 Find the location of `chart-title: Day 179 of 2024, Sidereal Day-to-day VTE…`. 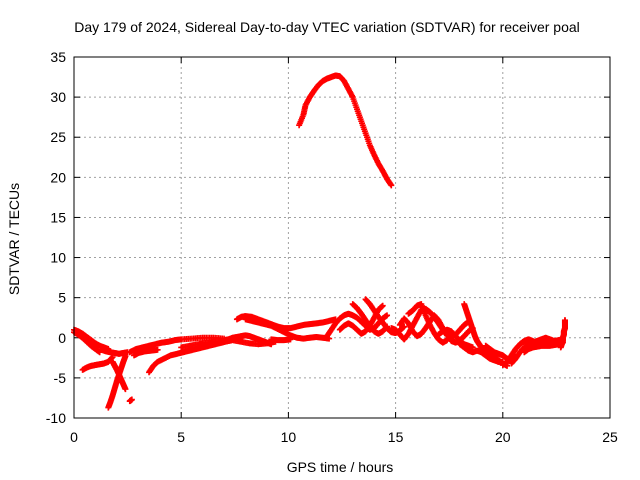

chart-title: Day 179 of 2024, Sidereal Day-to-day VTE… is located at coordinates (327, 27).